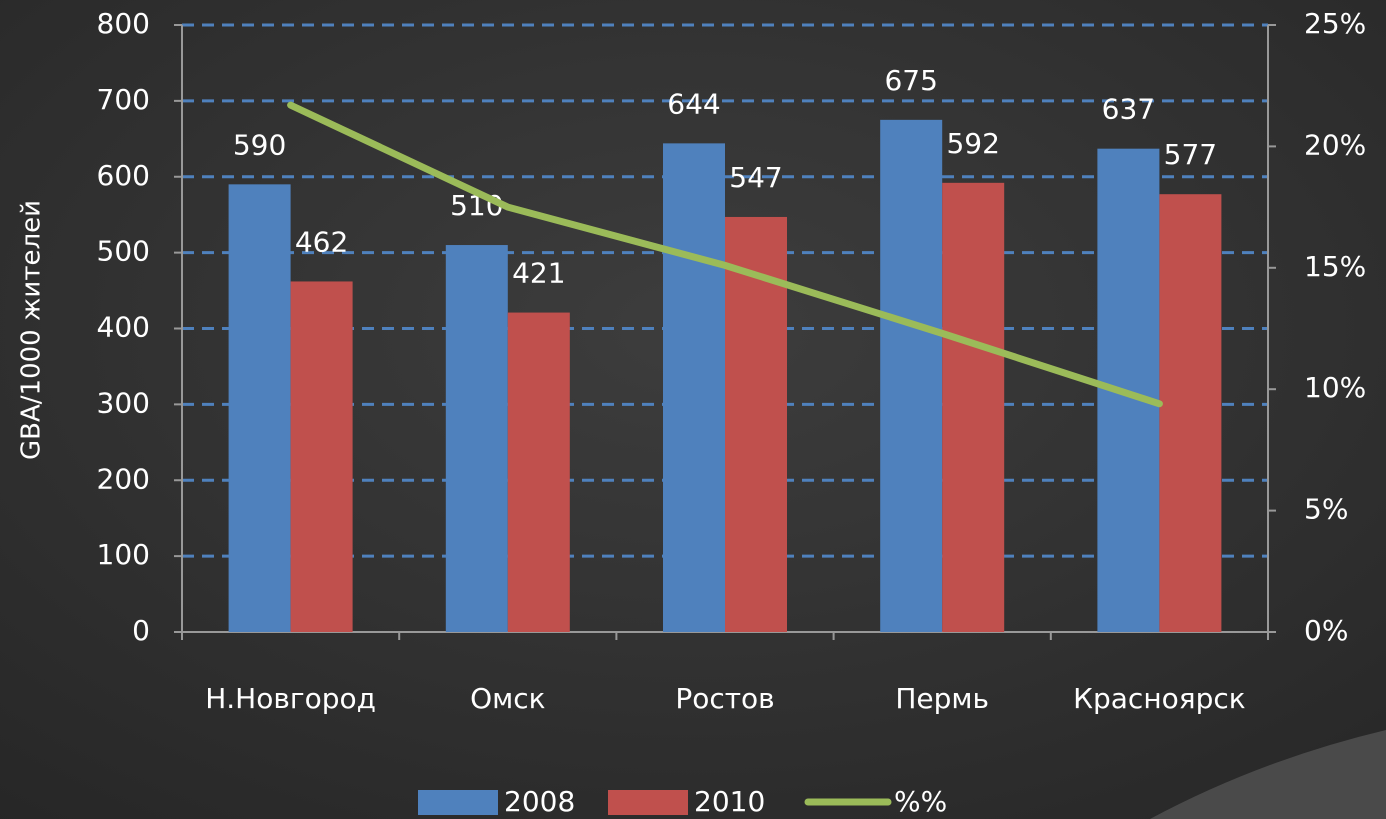 The image size is (1386, 819). What do you see at coordinates (123, 478) in the screenshot?
I see `y-tick-label: 200` at bounding box center [123, 478].